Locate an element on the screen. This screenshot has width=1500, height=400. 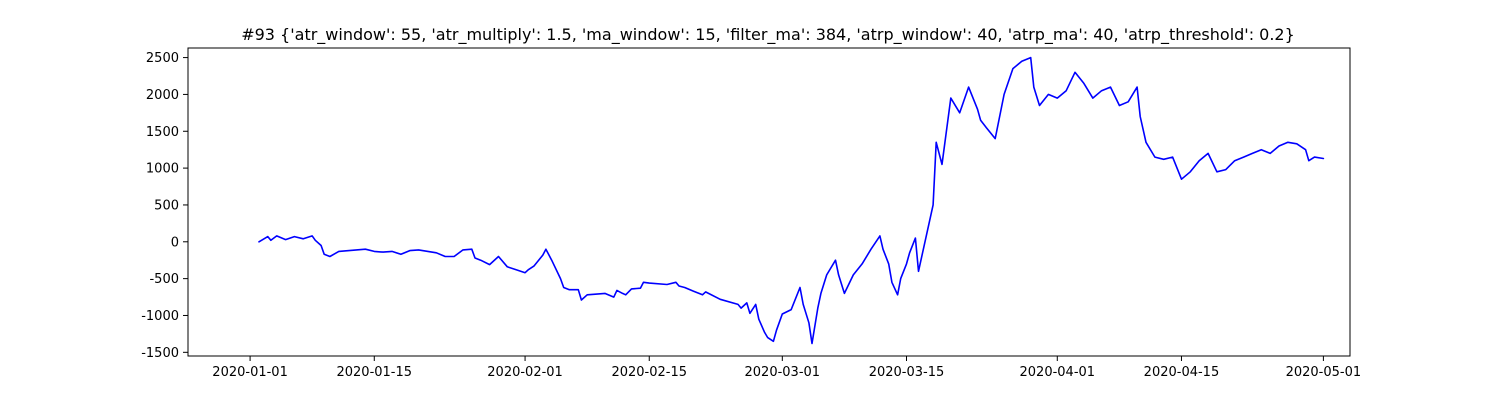
x-tick-label: 2020-04-01 is located at coordinates (1058, 372).